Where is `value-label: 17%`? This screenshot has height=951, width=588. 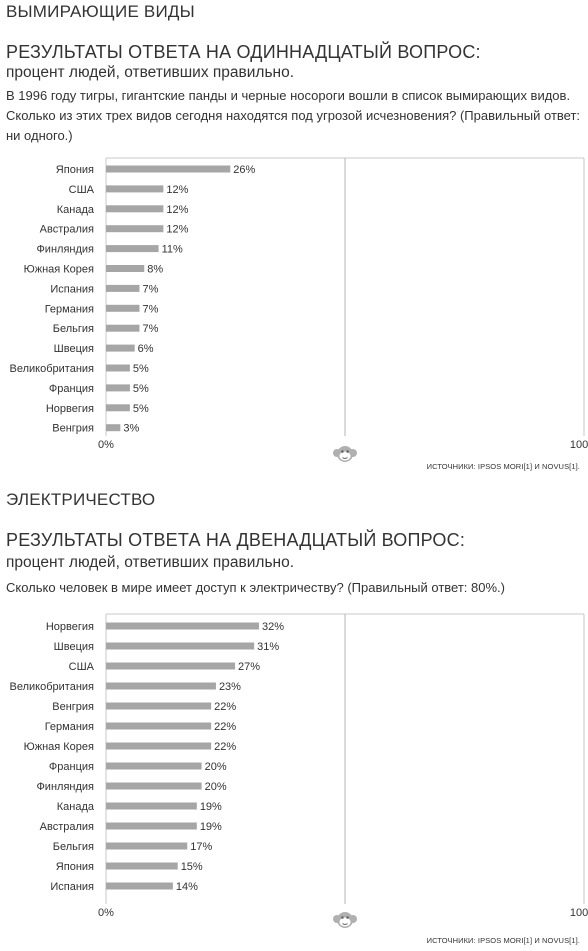
value-label: 17% is located at coordinates (201, 847).